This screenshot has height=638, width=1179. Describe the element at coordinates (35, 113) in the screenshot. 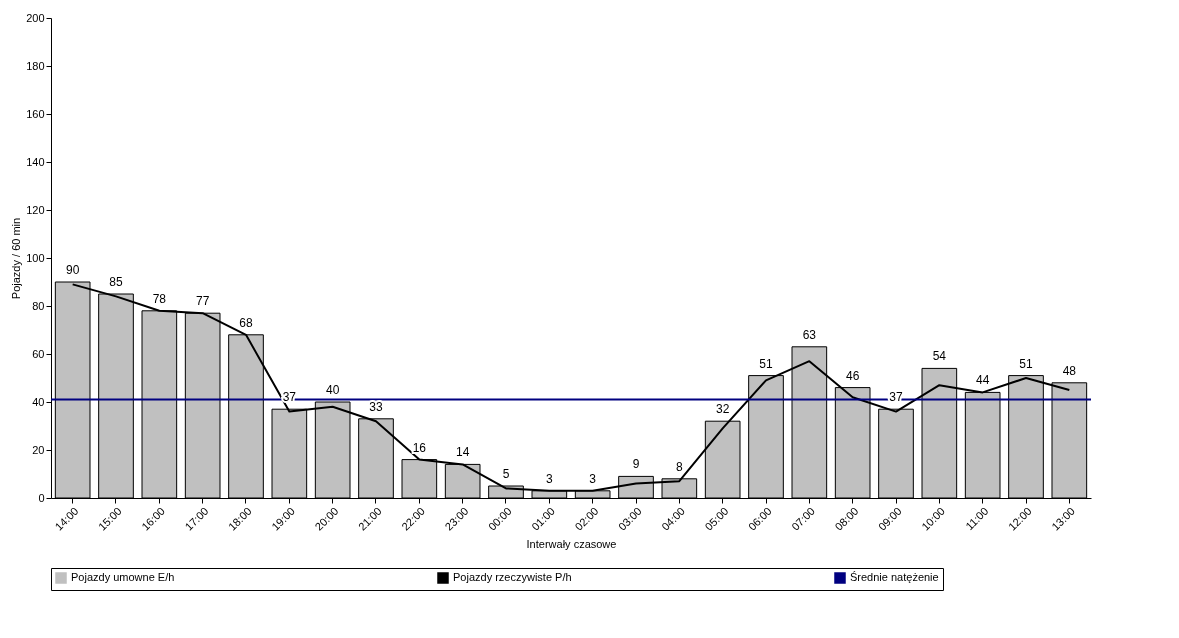

I see `y-tick-label: 160` at that location.